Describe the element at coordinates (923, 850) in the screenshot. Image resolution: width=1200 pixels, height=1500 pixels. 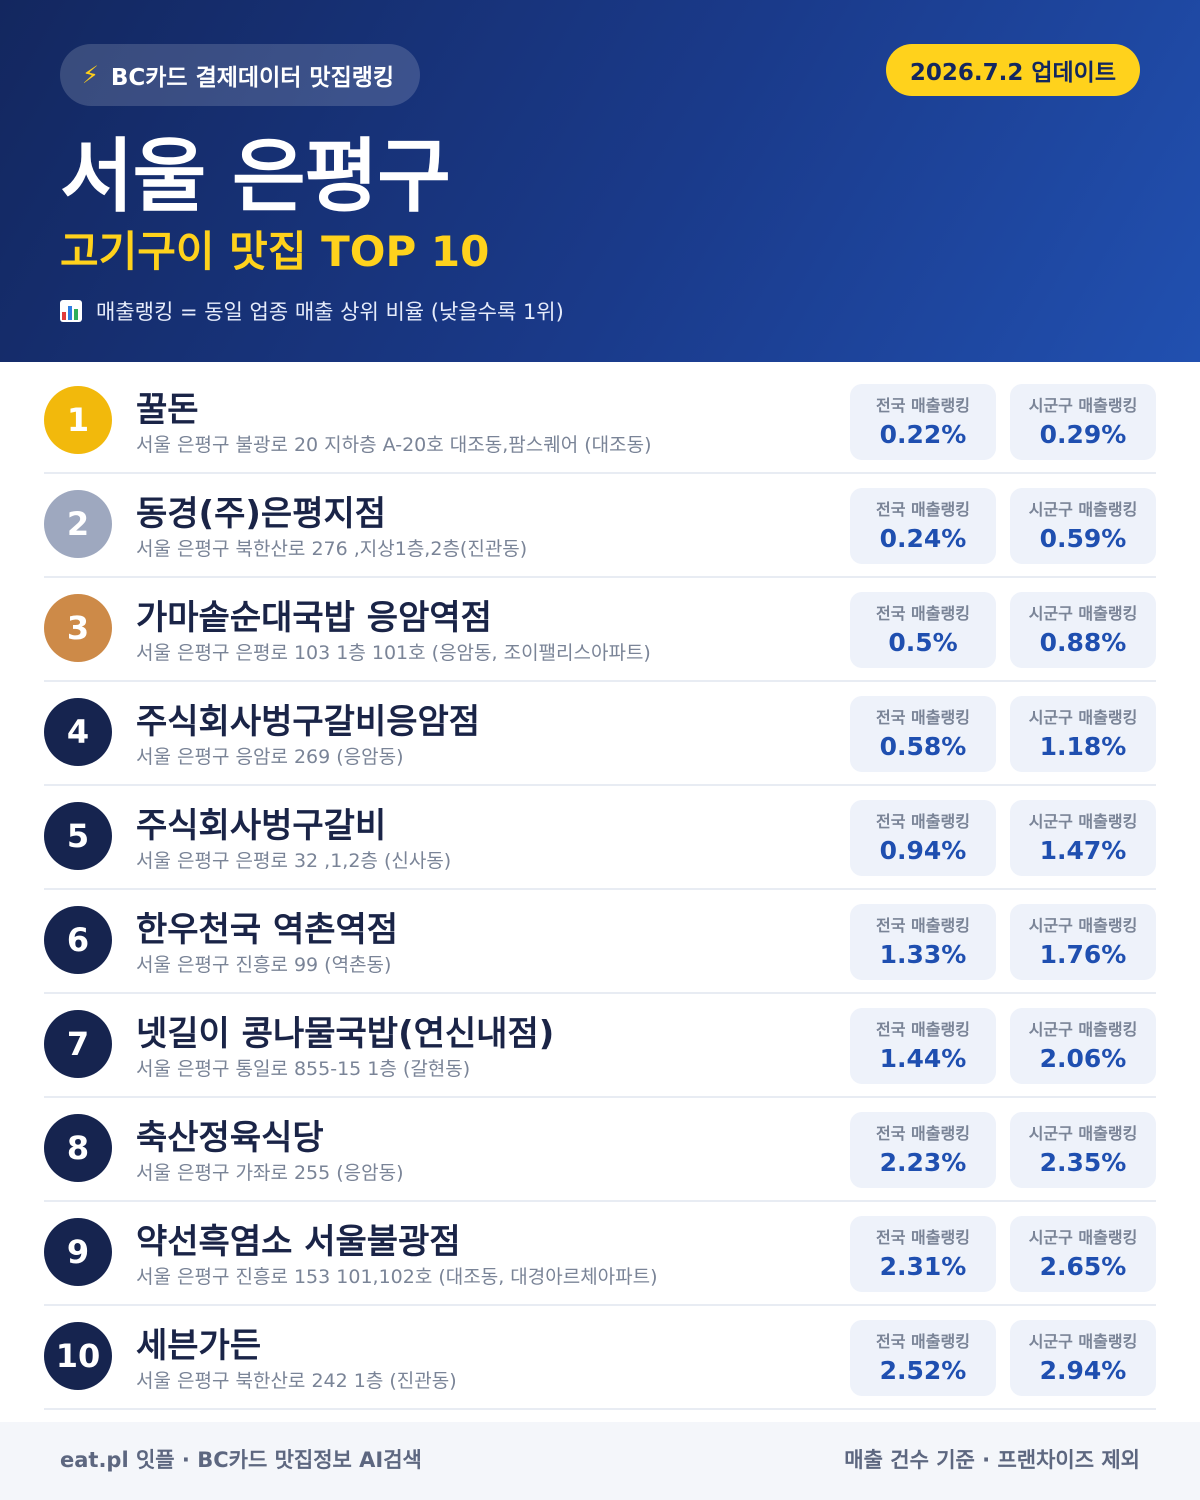
I see `national-rank-value: 0.94%` at that location.